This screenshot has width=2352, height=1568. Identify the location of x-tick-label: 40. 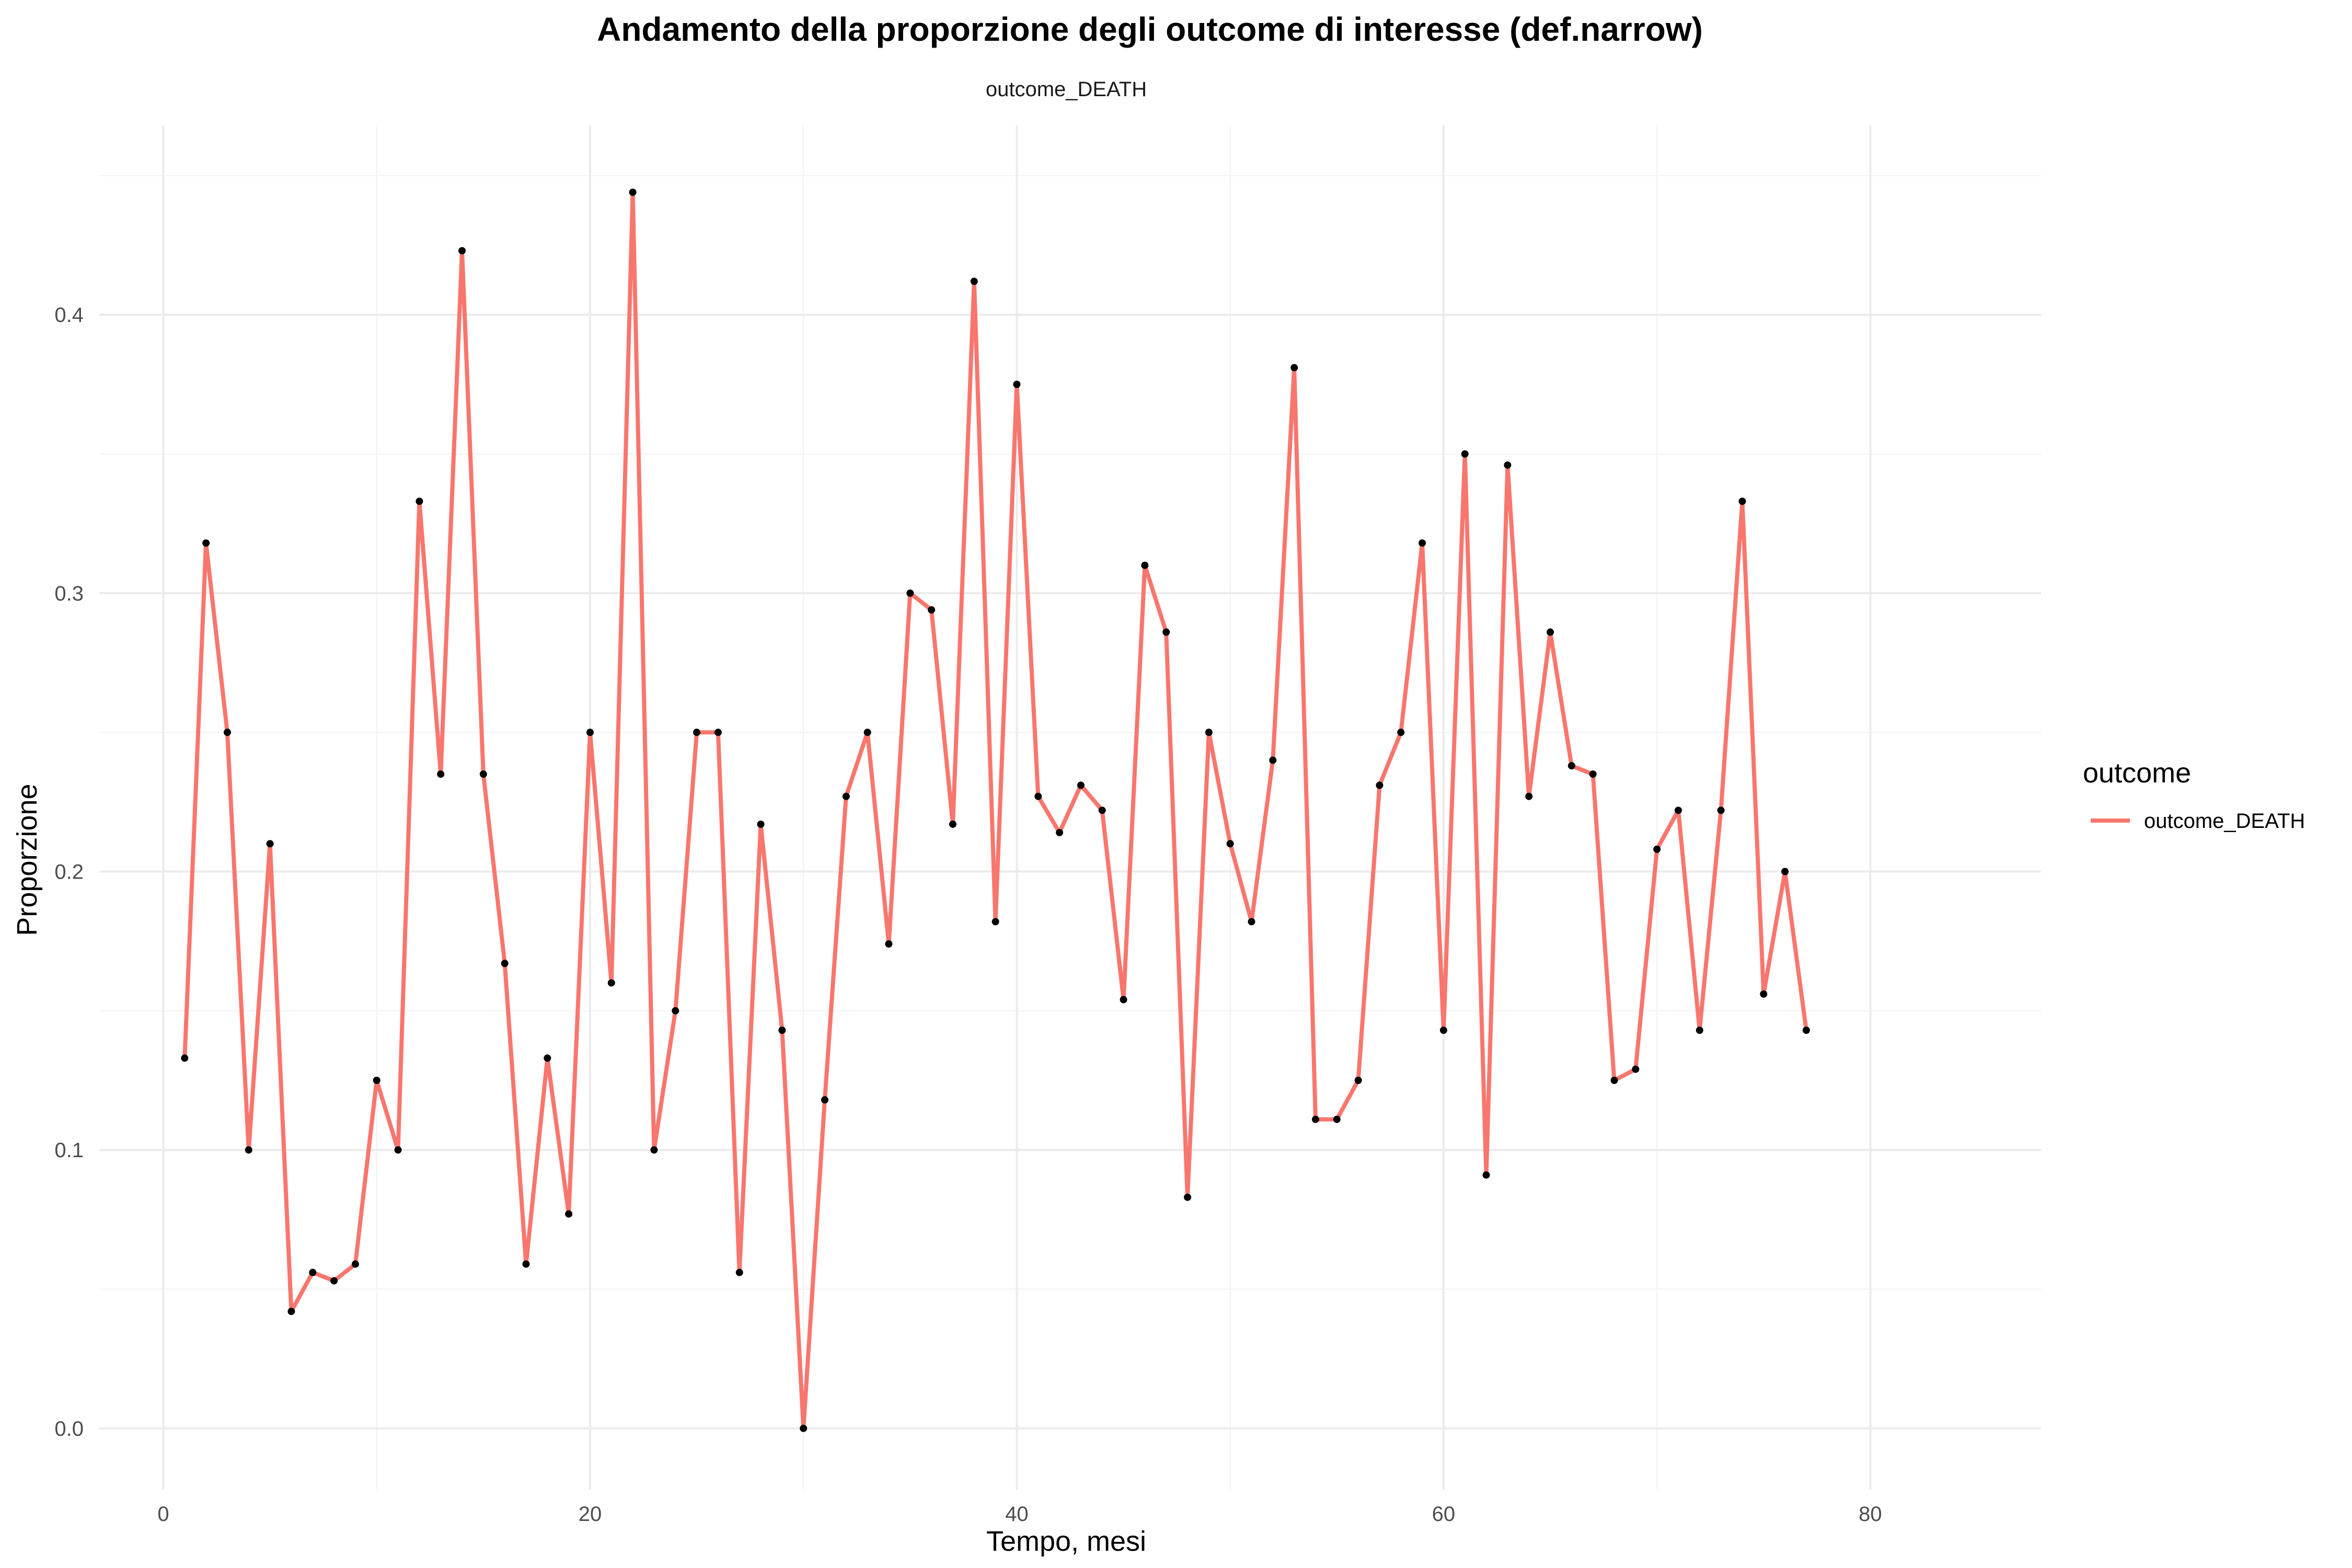
(1017, 1514).